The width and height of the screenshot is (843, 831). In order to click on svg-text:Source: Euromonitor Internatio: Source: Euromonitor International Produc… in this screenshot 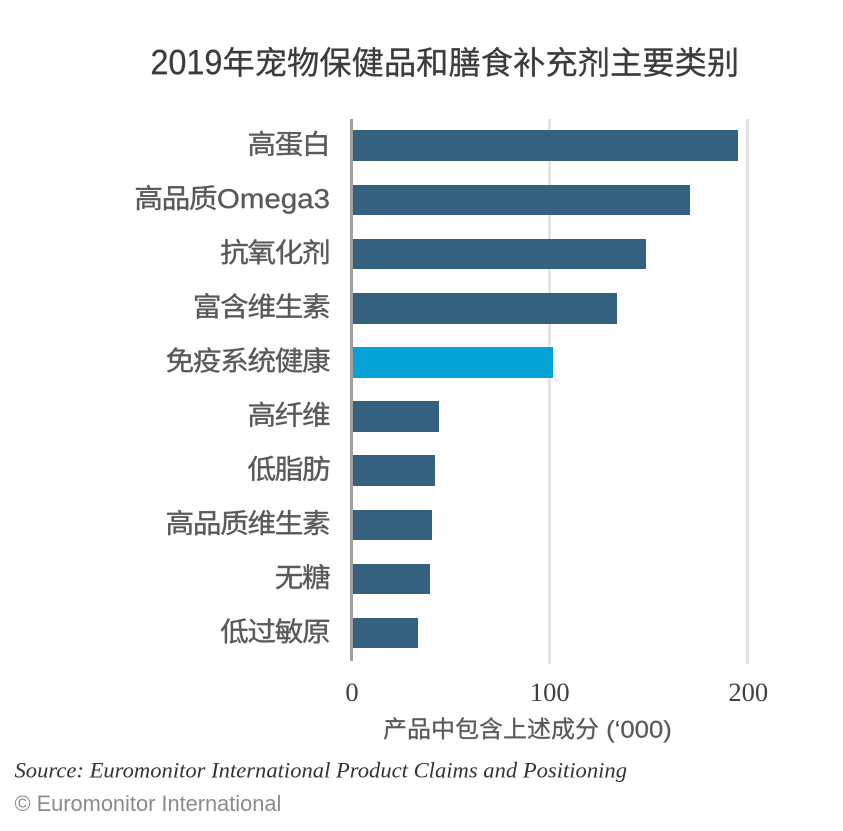, I will do `click(321, 770)`.